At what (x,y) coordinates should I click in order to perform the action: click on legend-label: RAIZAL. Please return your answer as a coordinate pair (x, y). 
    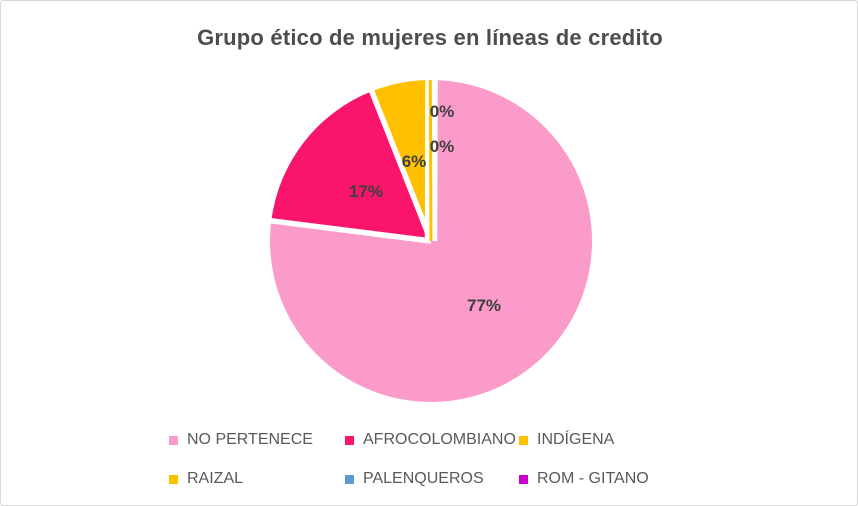
    Looking at the image, I should click on (215, 478).